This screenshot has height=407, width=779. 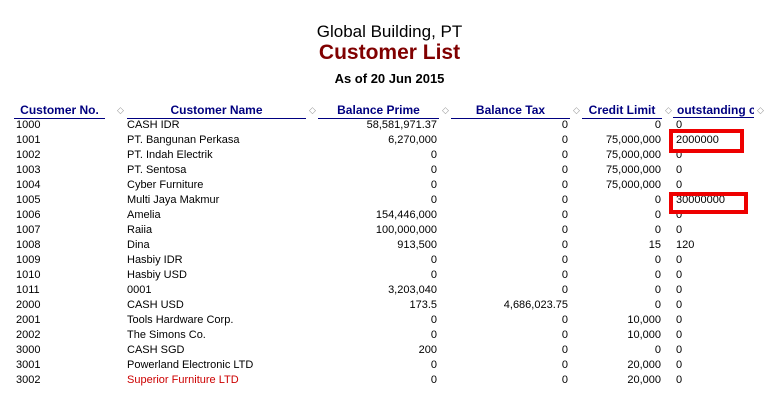 What do you see at coordinates (622, 111) in the screenshot?
I see `col-header-credit-limit: Credit Limit` at bounding box center [622, 111].